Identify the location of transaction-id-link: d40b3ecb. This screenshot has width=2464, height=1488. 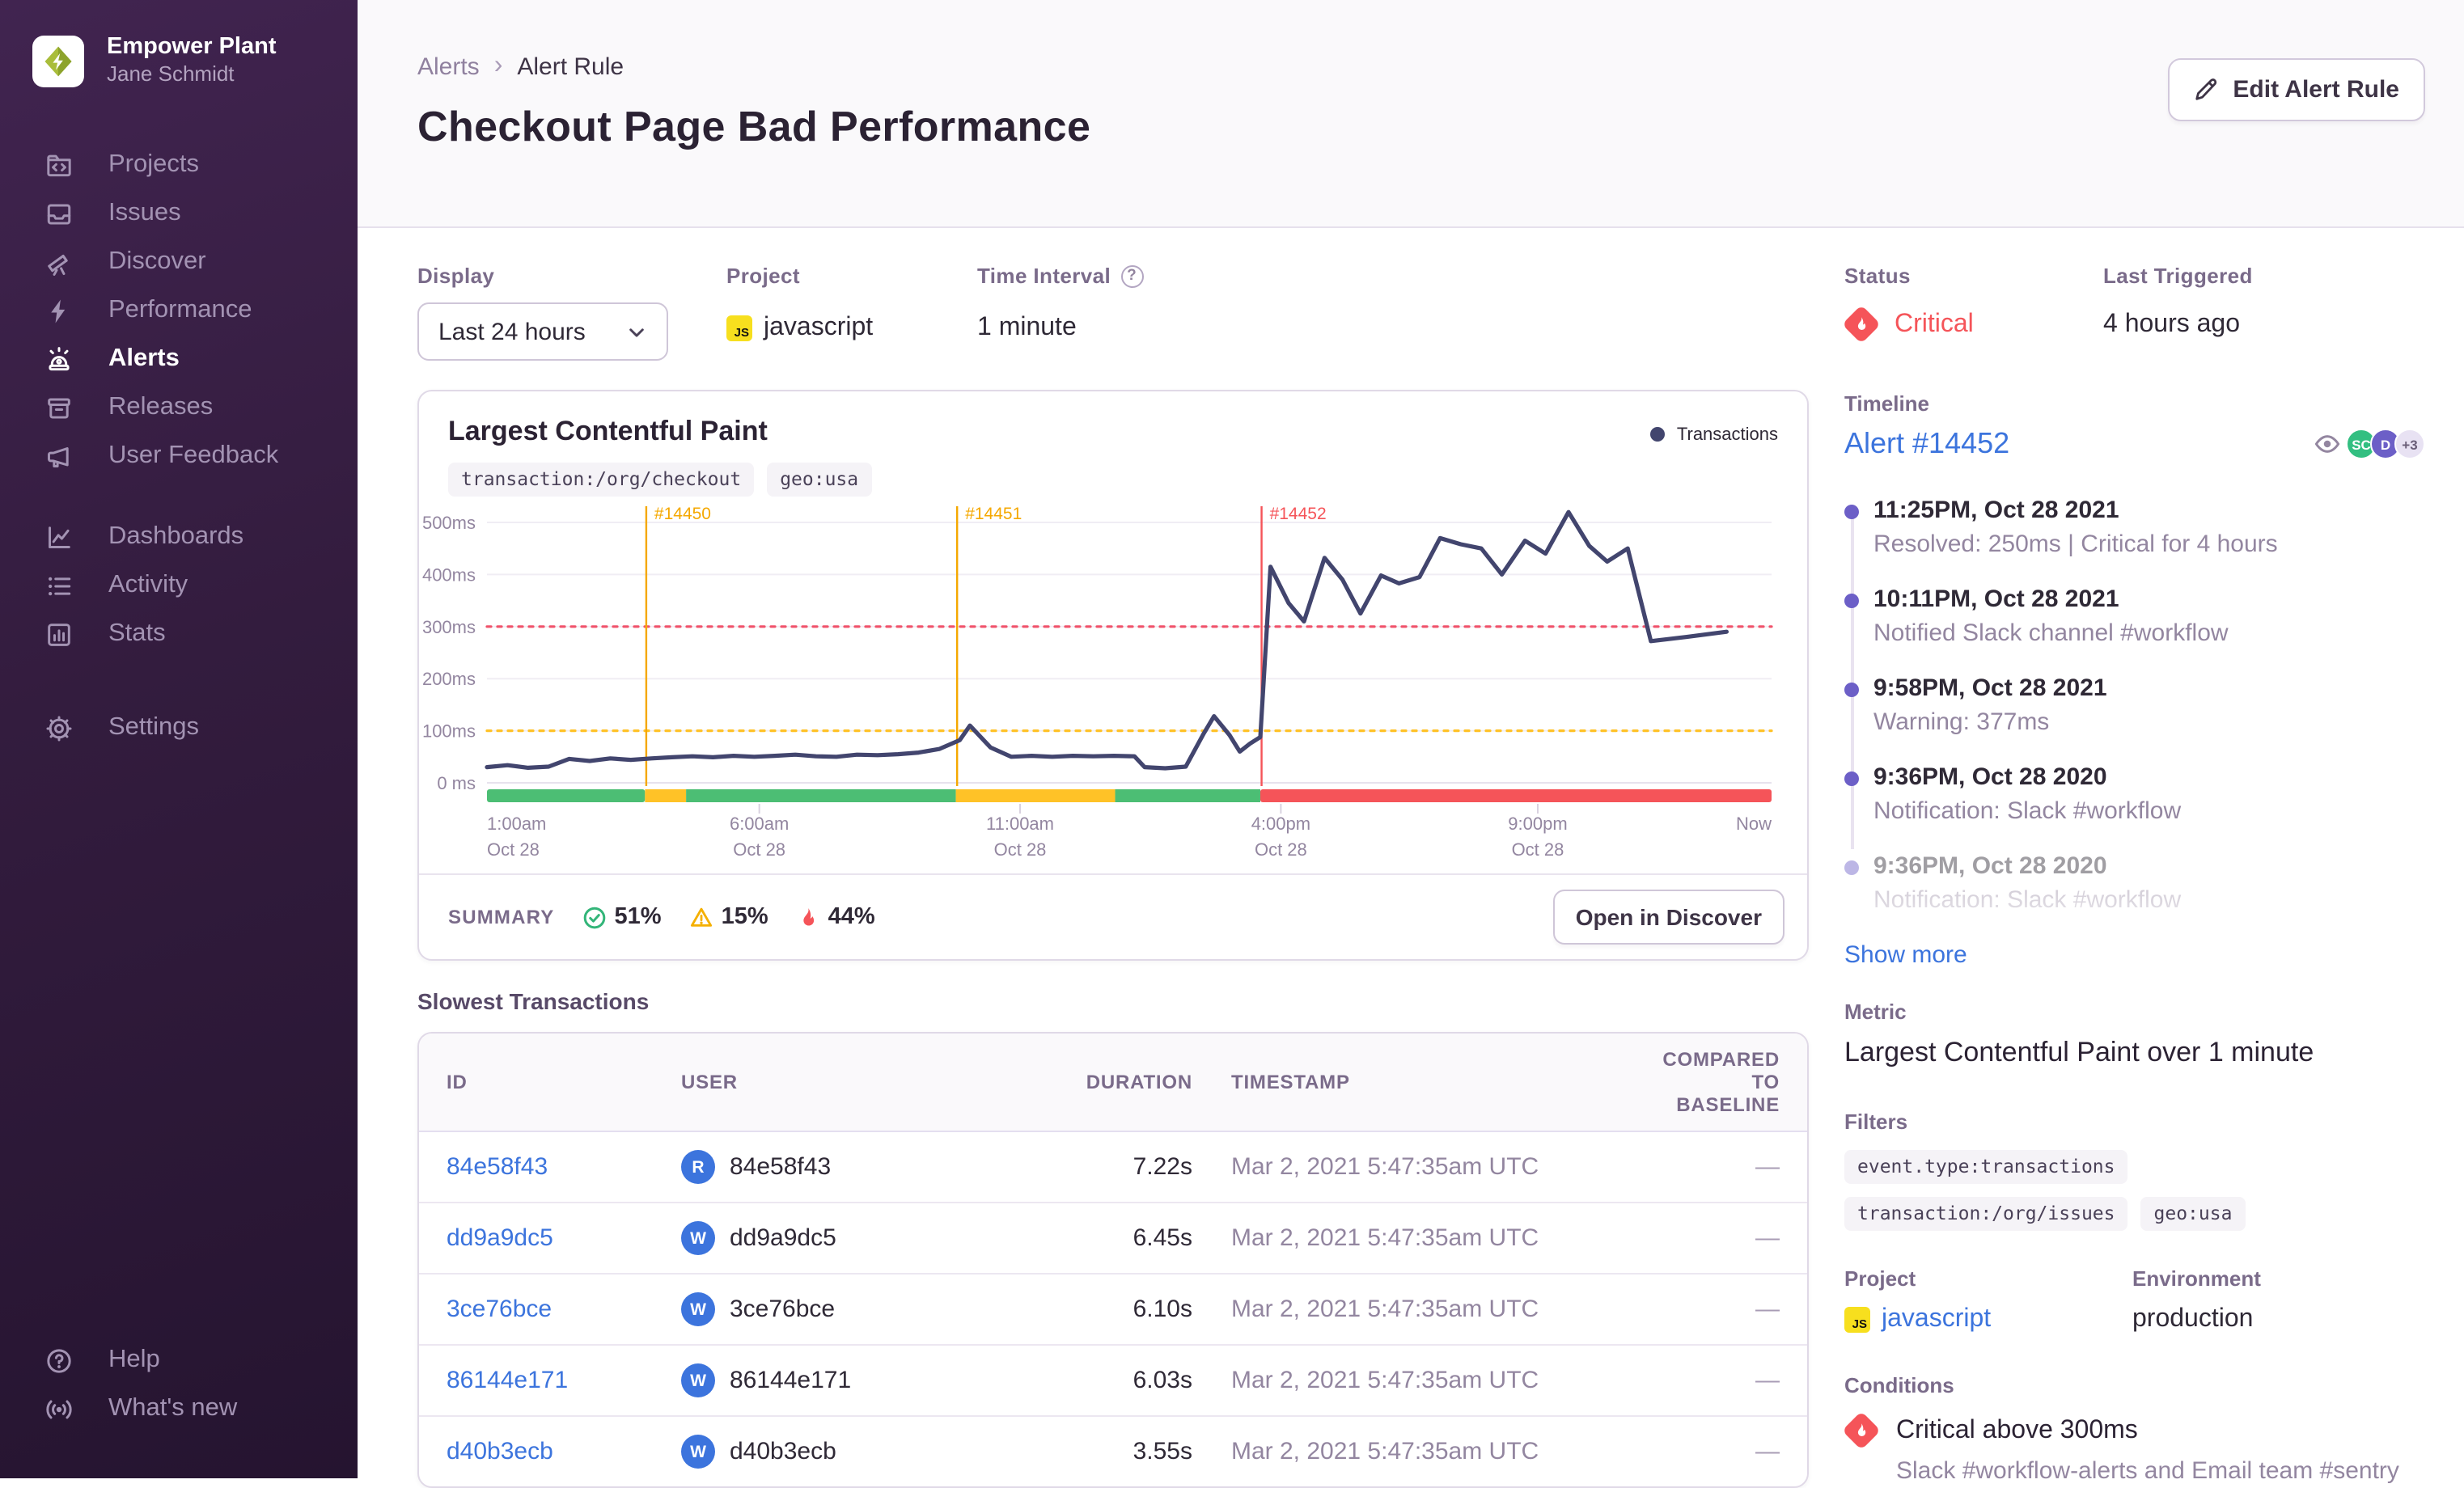
(500, 1451).